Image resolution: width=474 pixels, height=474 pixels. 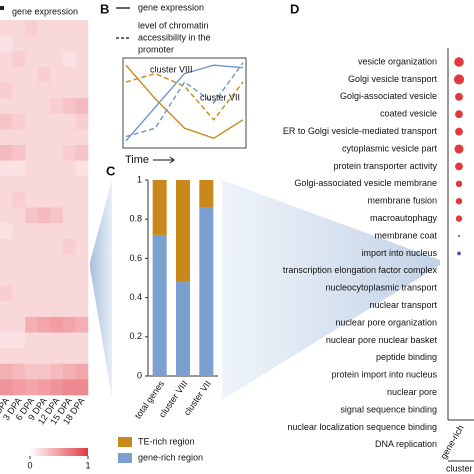 What do you see at coordinates (360, 131) in the screenshot?
I see `term-label: ER to Golgi vesicle-mediated transport` at bounding box center [360, 131].